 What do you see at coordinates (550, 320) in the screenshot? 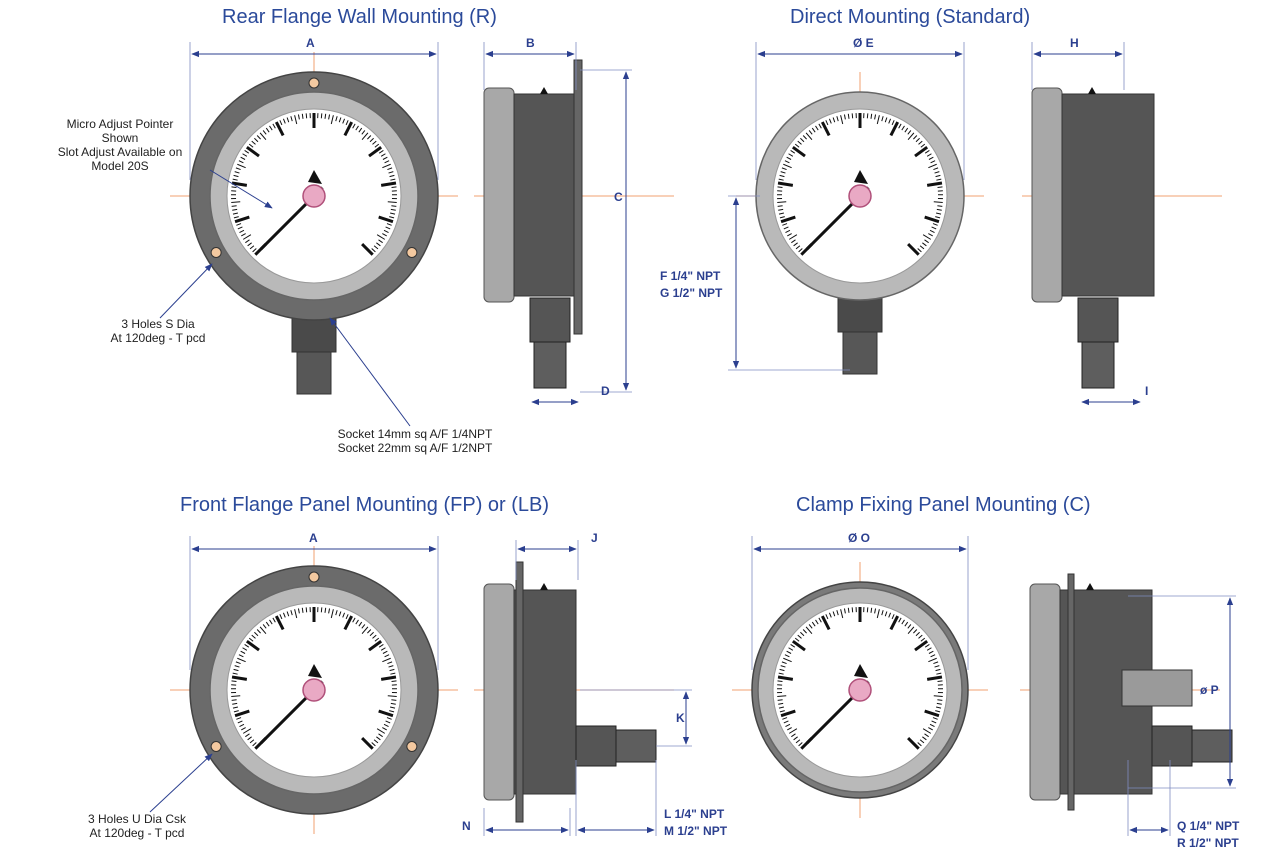
I see `side-socket-hex` at bounding box center [550, 320].